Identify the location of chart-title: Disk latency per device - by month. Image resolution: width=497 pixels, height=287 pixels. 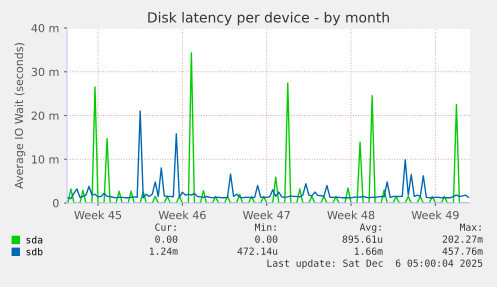
(268, 19).